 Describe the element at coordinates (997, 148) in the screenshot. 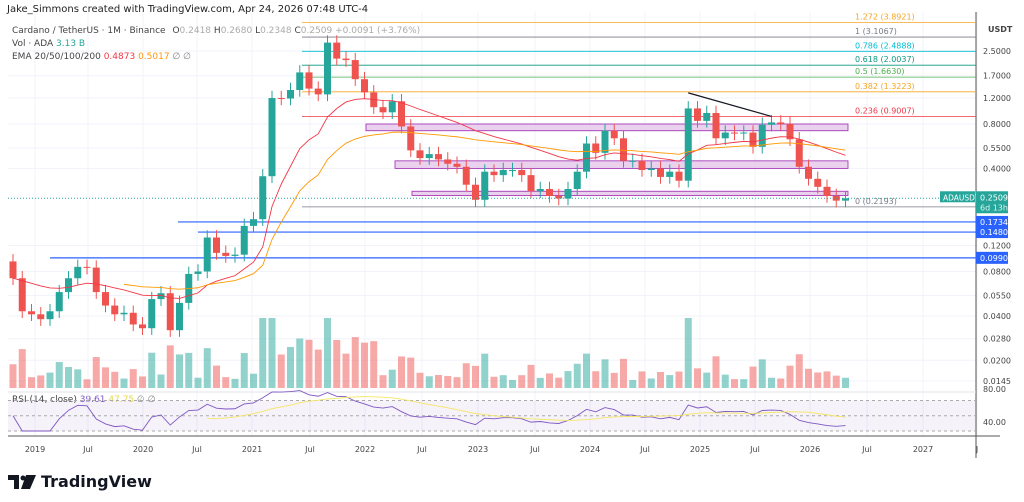

I see `price-tick: 0.5500` at that location.